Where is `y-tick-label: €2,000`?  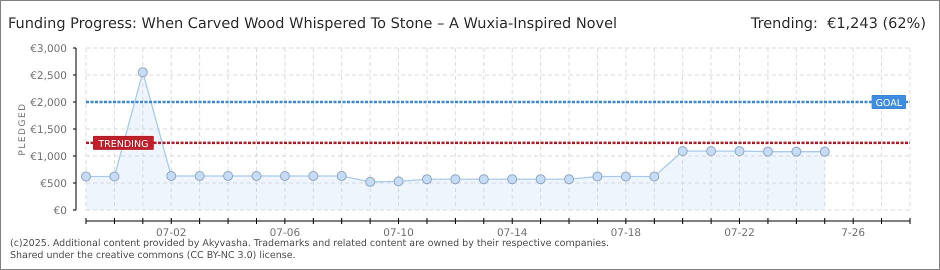
y-tick-label: €2,000 is located at coordinates (48, 103).